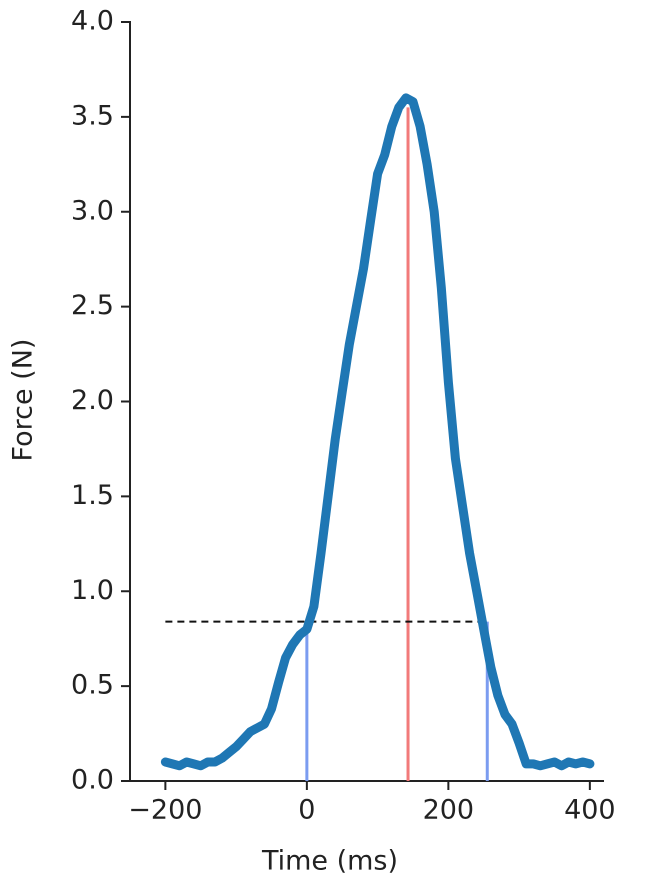  Describe the element at coordinates (23, 400) in the screenshot. I see `y-axis-label: Force (N)` at that location.